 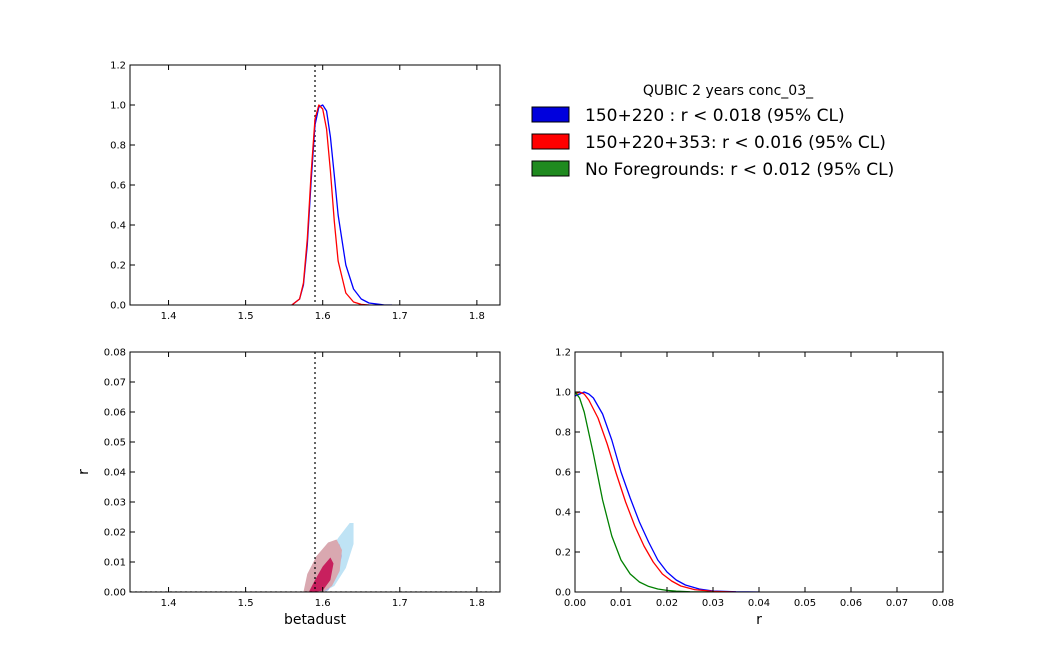 I want to click on y-tick-label: 0.01, so click(x=115, y=563).